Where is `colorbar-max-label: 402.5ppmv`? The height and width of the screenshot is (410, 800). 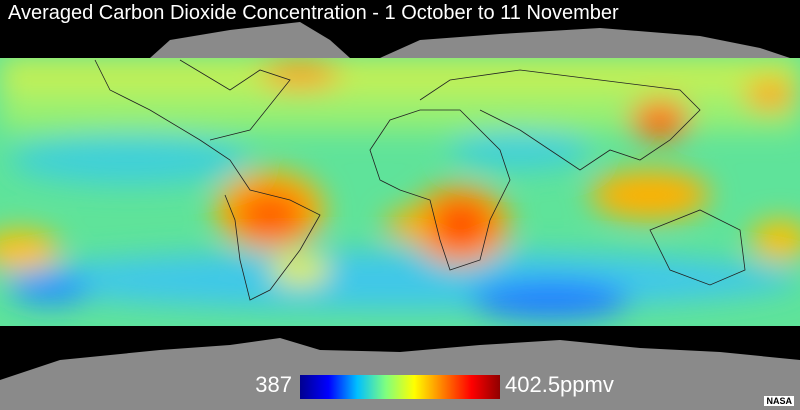
colorbar-max-label: 402.5ppmv is located at coordinates (559, 384).